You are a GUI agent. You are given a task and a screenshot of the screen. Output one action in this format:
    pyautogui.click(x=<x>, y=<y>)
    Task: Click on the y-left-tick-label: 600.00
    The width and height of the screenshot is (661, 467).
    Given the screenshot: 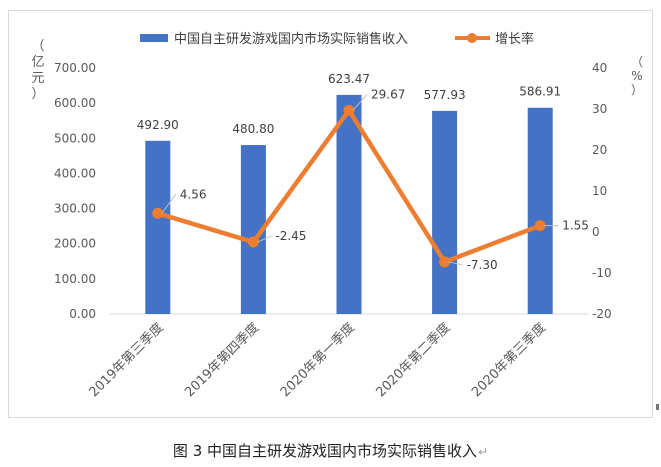 What is the action you would take?
    pyautogui.click(x=75, y=103)
    